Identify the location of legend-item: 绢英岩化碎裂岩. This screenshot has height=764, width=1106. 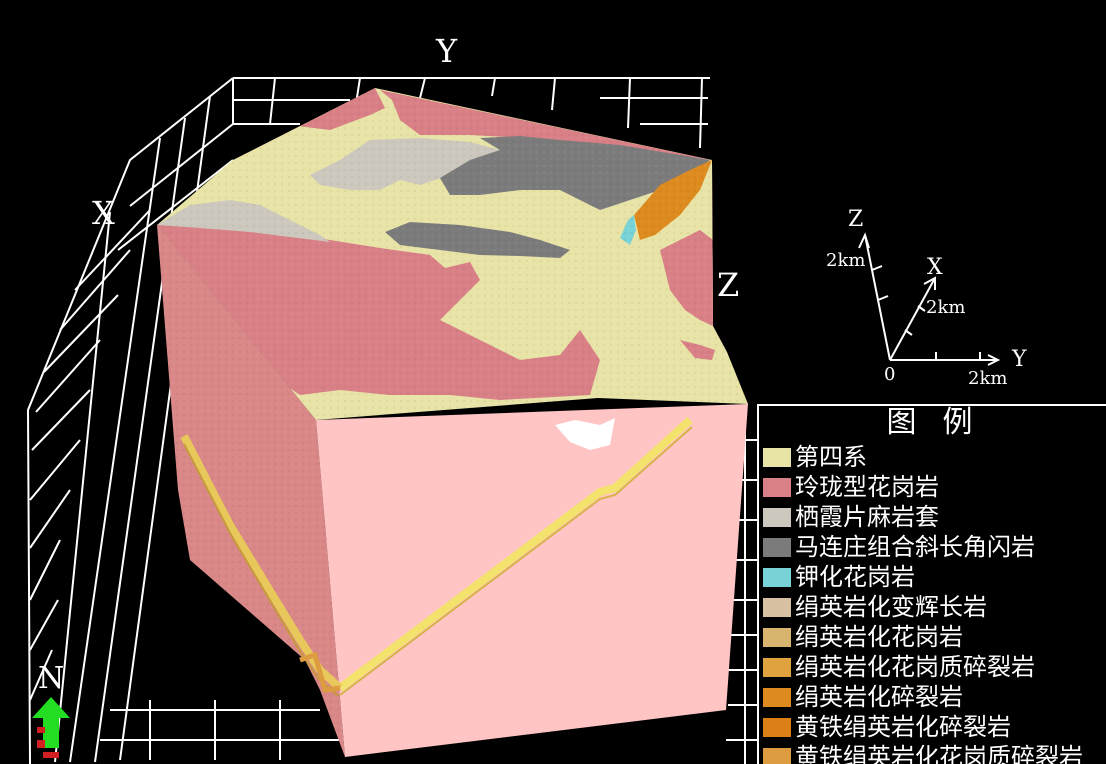
(934, 697).